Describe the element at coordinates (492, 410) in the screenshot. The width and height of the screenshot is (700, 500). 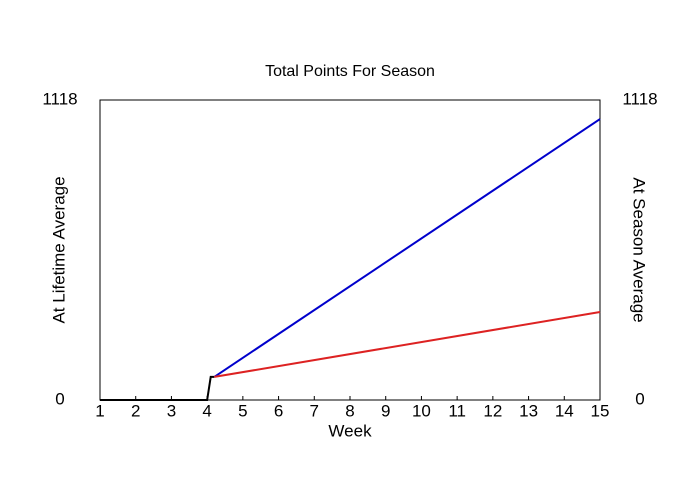
I see `x-tick-label: 12` at that location.